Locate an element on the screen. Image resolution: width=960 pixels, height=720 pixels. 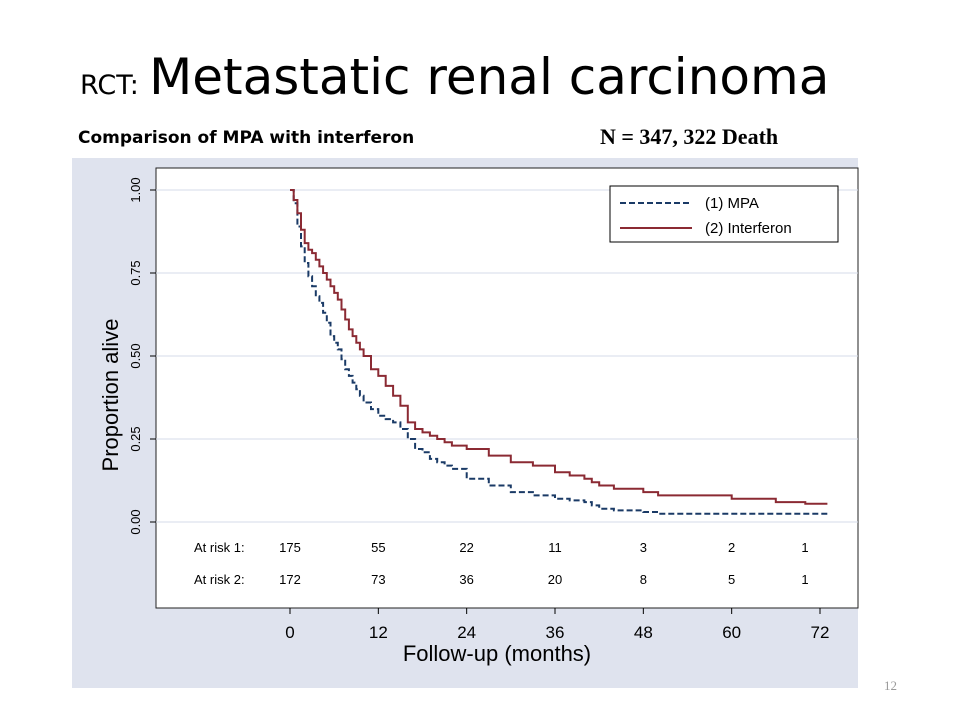
risk-row-2-value-4: 8 is located at coordinates (643, 579).